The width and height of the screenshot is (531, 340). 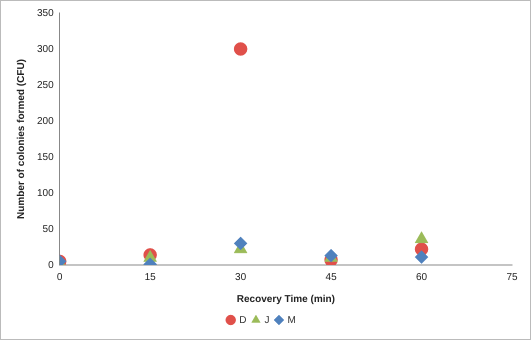 What do you see at coordinates (267, 320) in the screenshot?
I see `legend-label: J` at bounding box center [267, 320].